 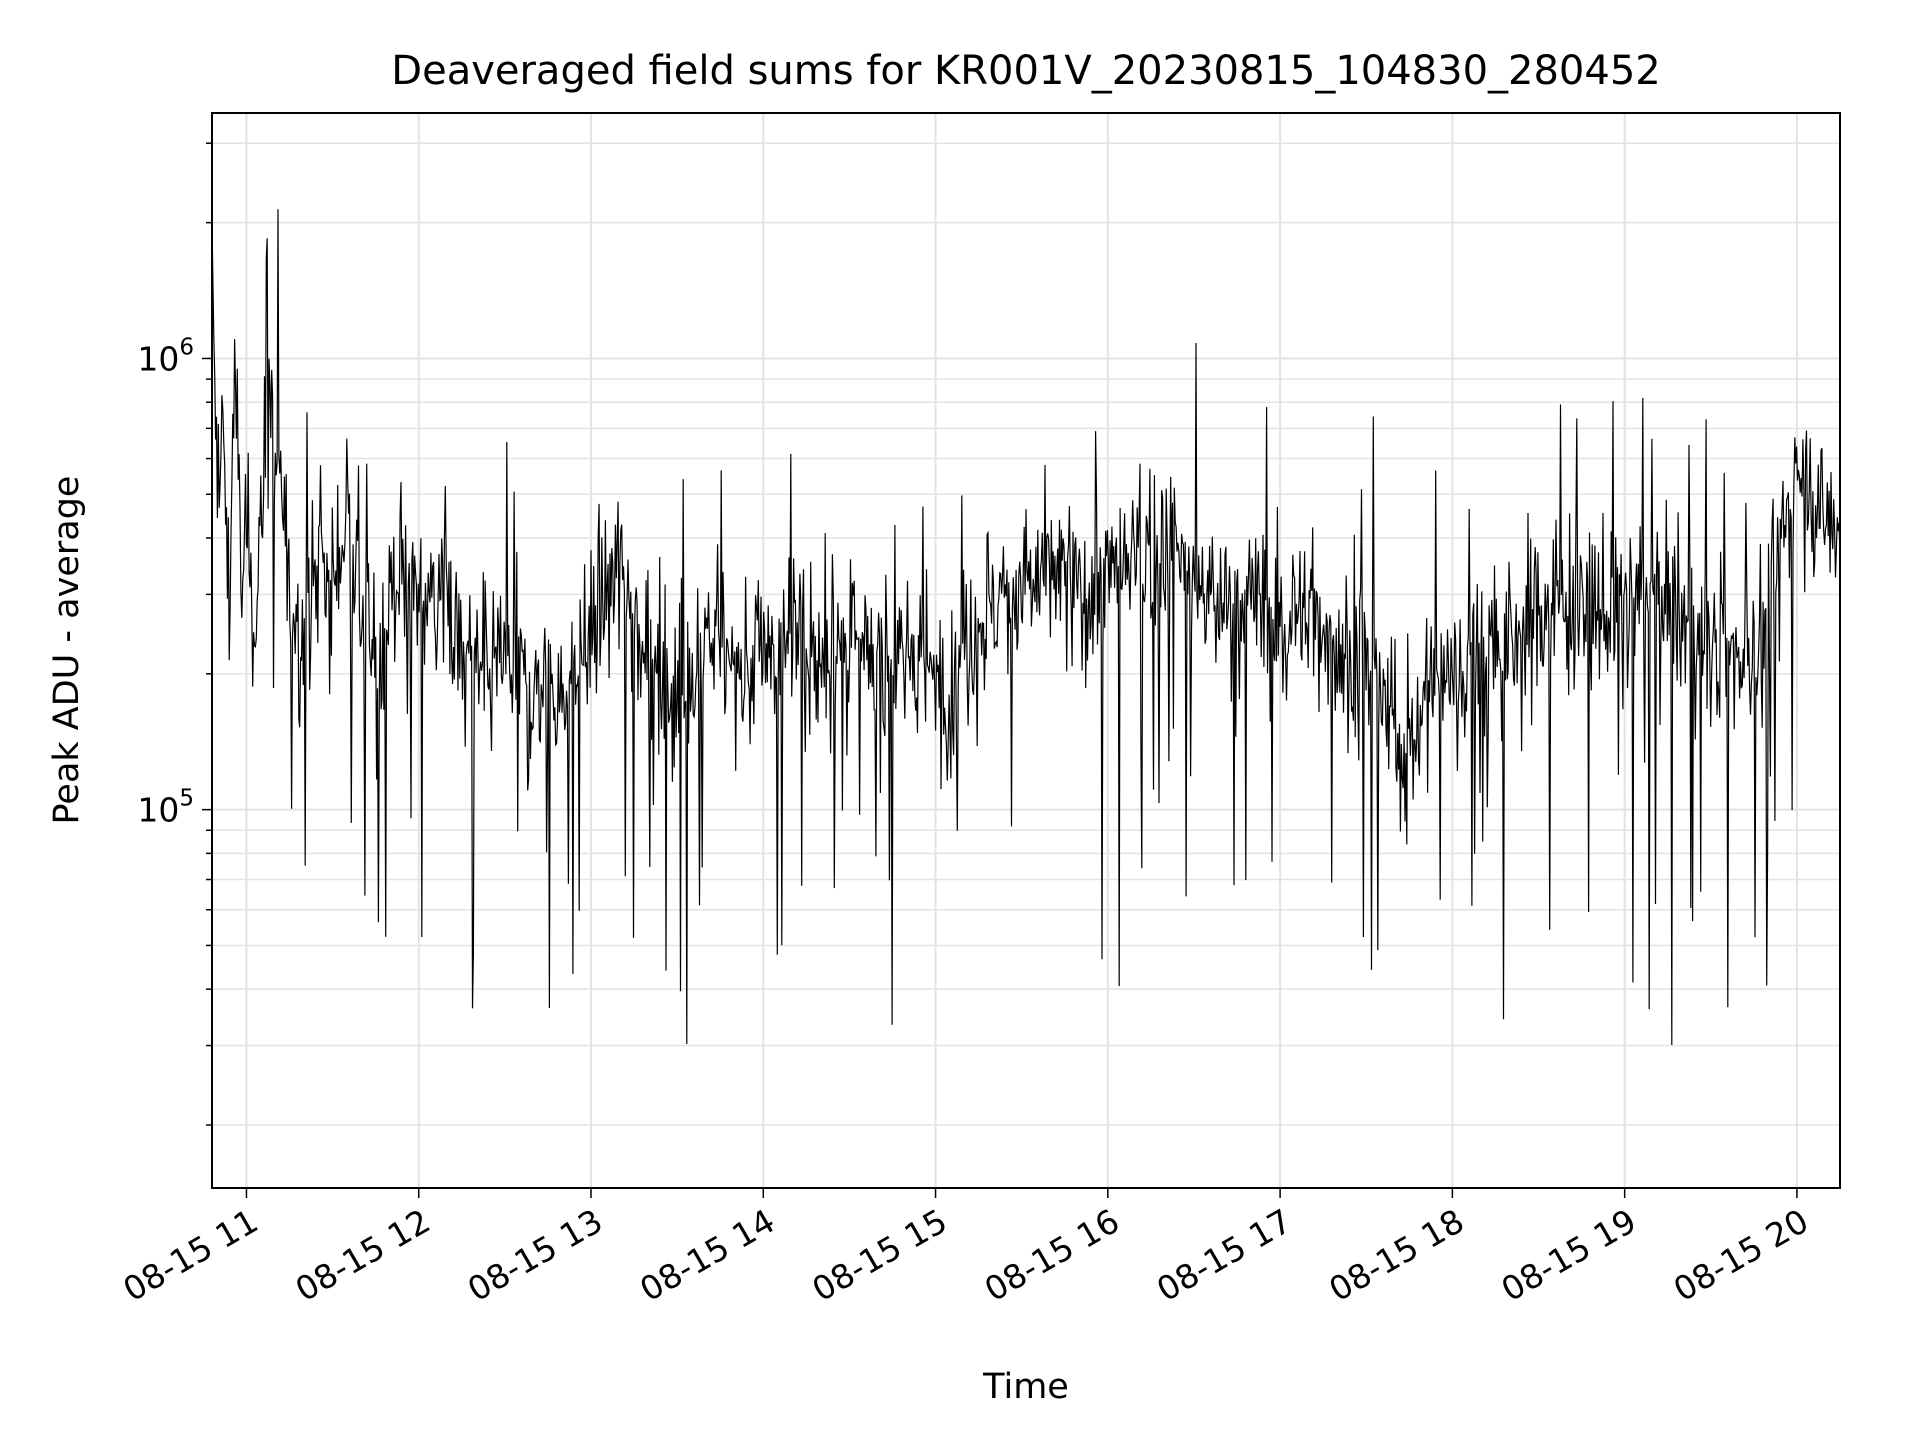 What do you see at coordinates (67, 650) in the screenshot?
I see `y-axis-label: Peak ADU - average` at bounding box center [67, 650].